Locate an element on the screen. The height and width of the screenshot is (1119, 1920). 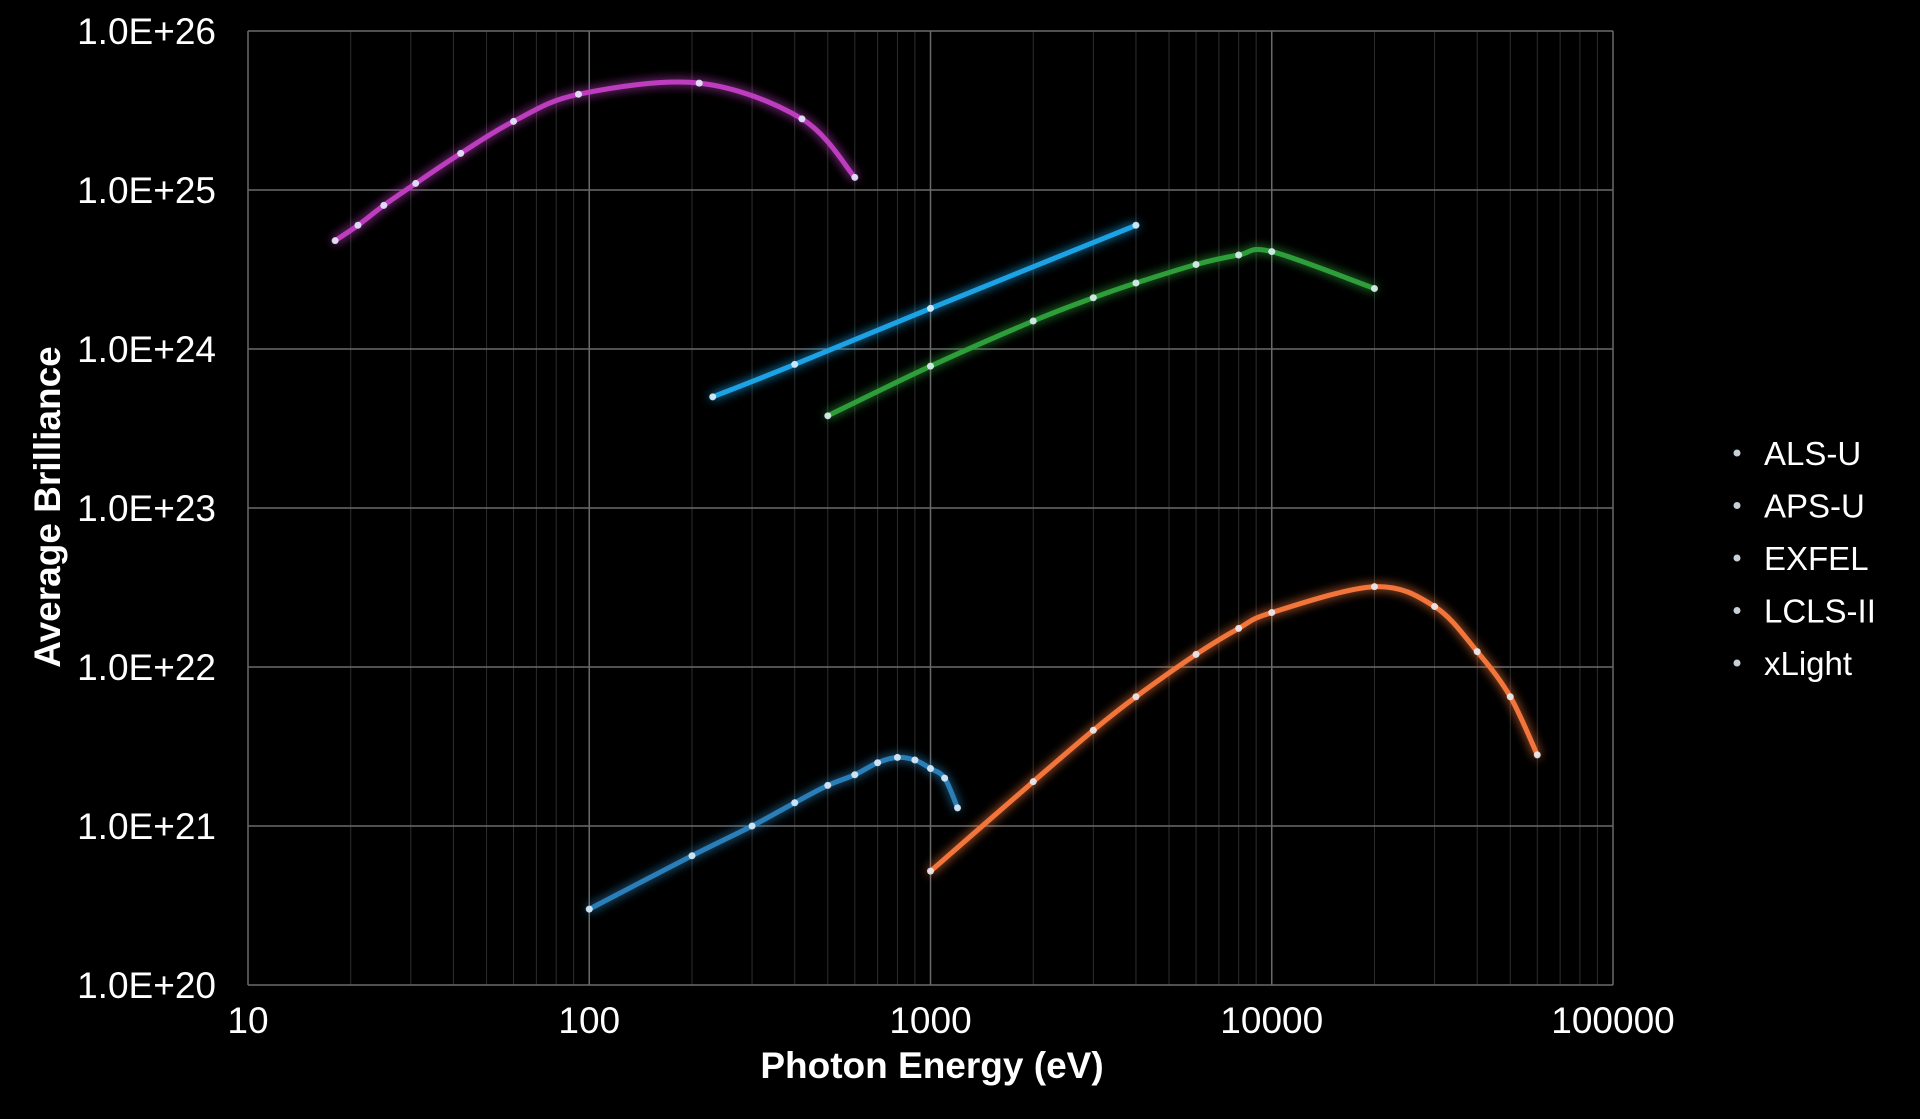
x-axis-title: Photon Energy (eV) is located at coordinates (931, 1065).